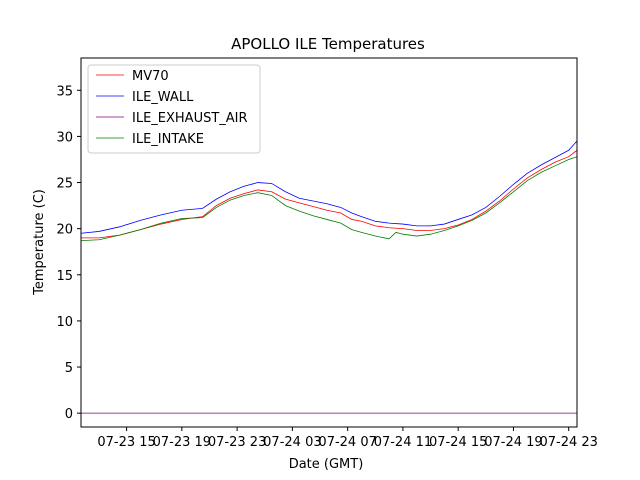 The image size is (640, 480). I want to click on legend-label-ile-intake: ILE_INTAKE, so click(168, 139).